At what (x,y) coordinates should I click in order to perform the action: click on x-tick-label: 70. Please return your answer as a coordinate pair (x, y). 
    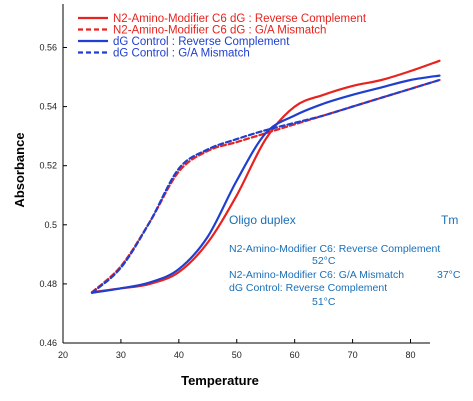
    Looking at the image, I should click on (353, 355).